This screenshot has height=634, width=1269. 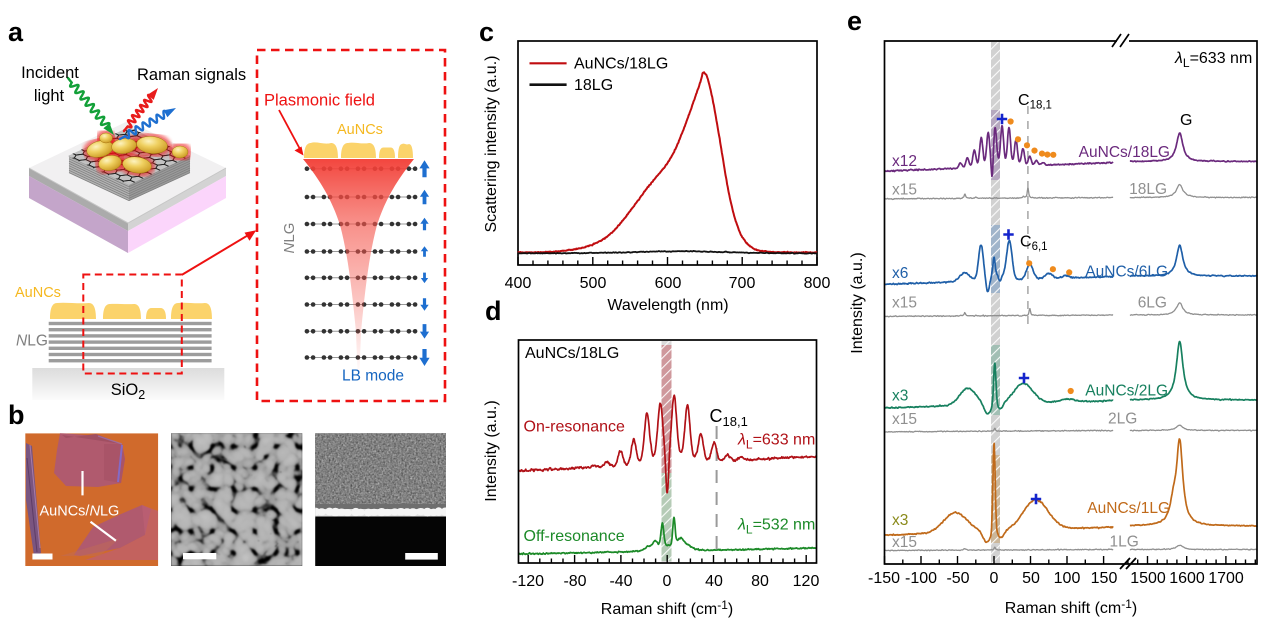 I want to click on svg-text: 800, so click(x=817, y=283).